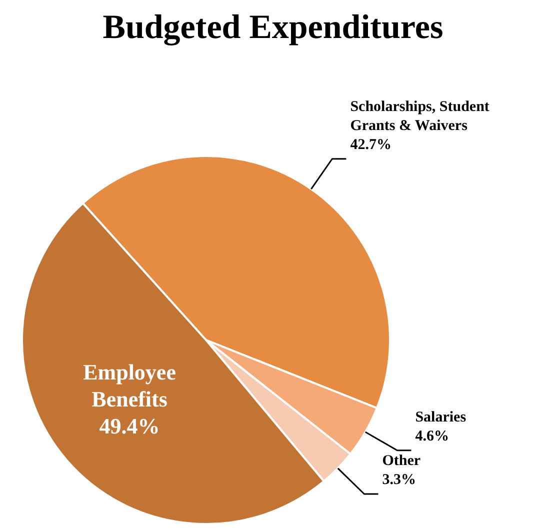 The image size is (538, 531). Describe the element at coordinates (273, 28) in the screenshot. I see `chart-title: Budgeted Expenditures` at that location.